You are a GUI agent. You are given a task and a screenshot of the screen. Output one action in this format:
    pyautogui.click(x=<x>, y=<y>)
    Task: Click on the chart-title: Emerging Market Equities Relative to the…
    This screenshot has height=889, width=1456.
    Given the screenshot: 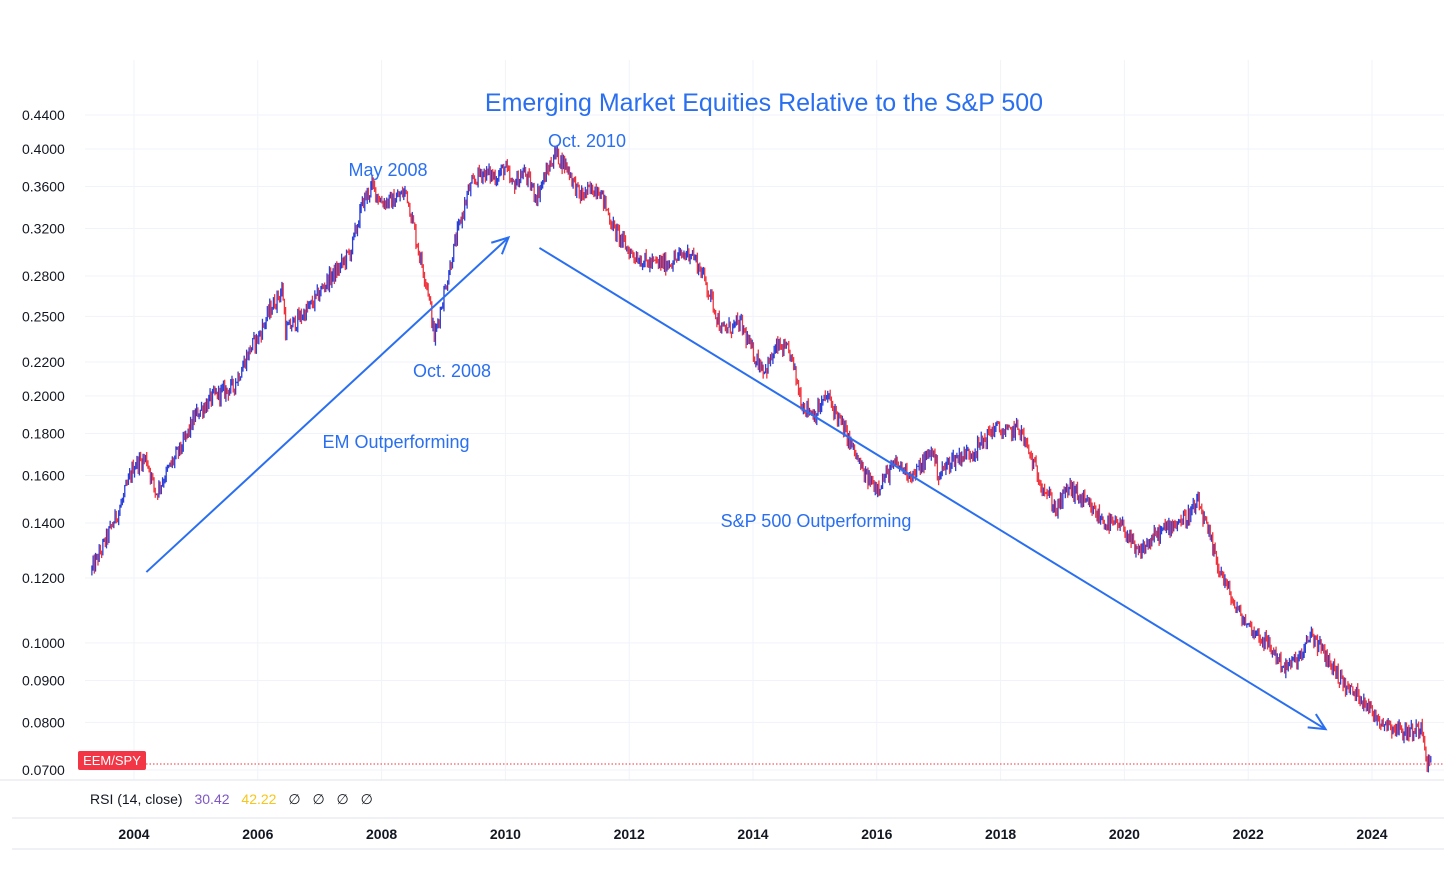 What is the action you would take?
    pyautogui.click(x=764, y=103)
    